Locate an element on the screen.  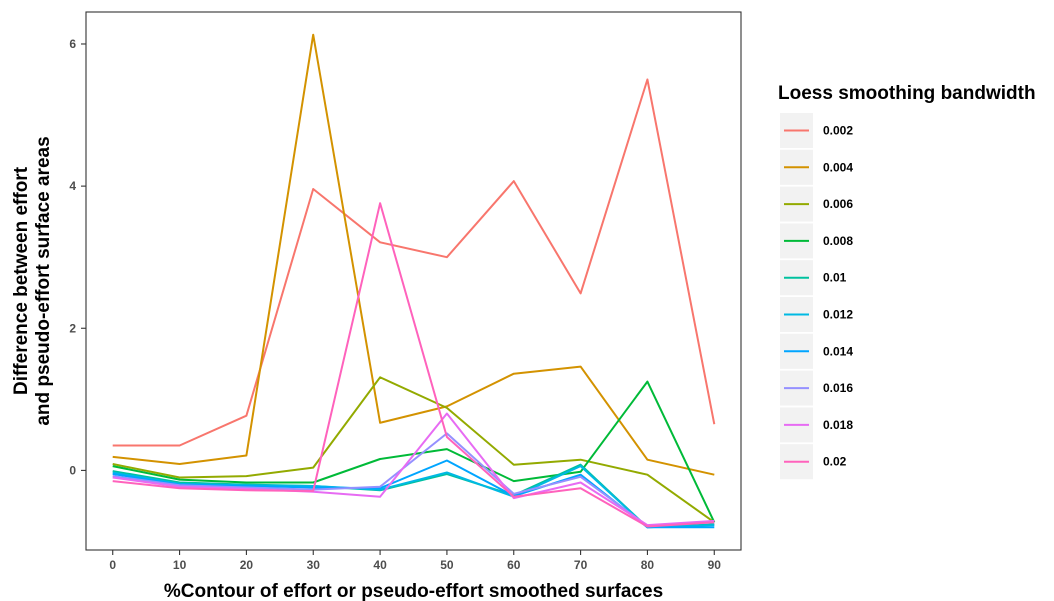
y-tick-label: 2 is located at coordinates (72, 328).